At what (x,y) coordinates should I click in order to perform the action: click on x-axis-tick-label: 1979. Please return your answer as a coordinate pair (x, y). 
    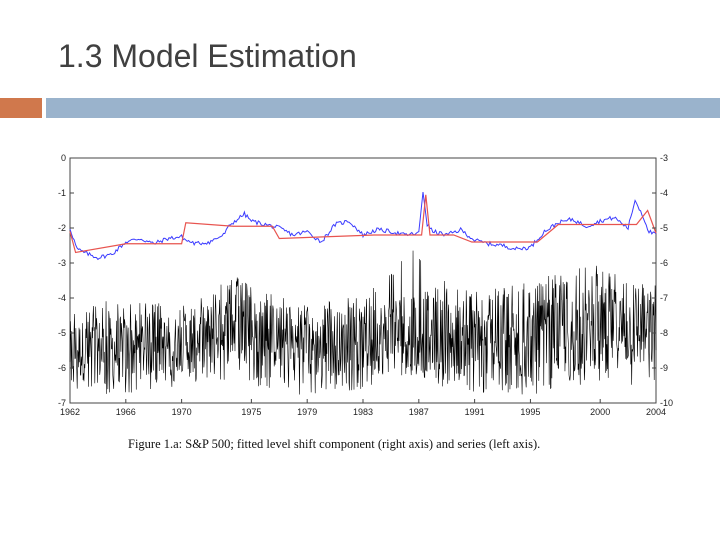
    Looking at the image, I should click on (307, 412).